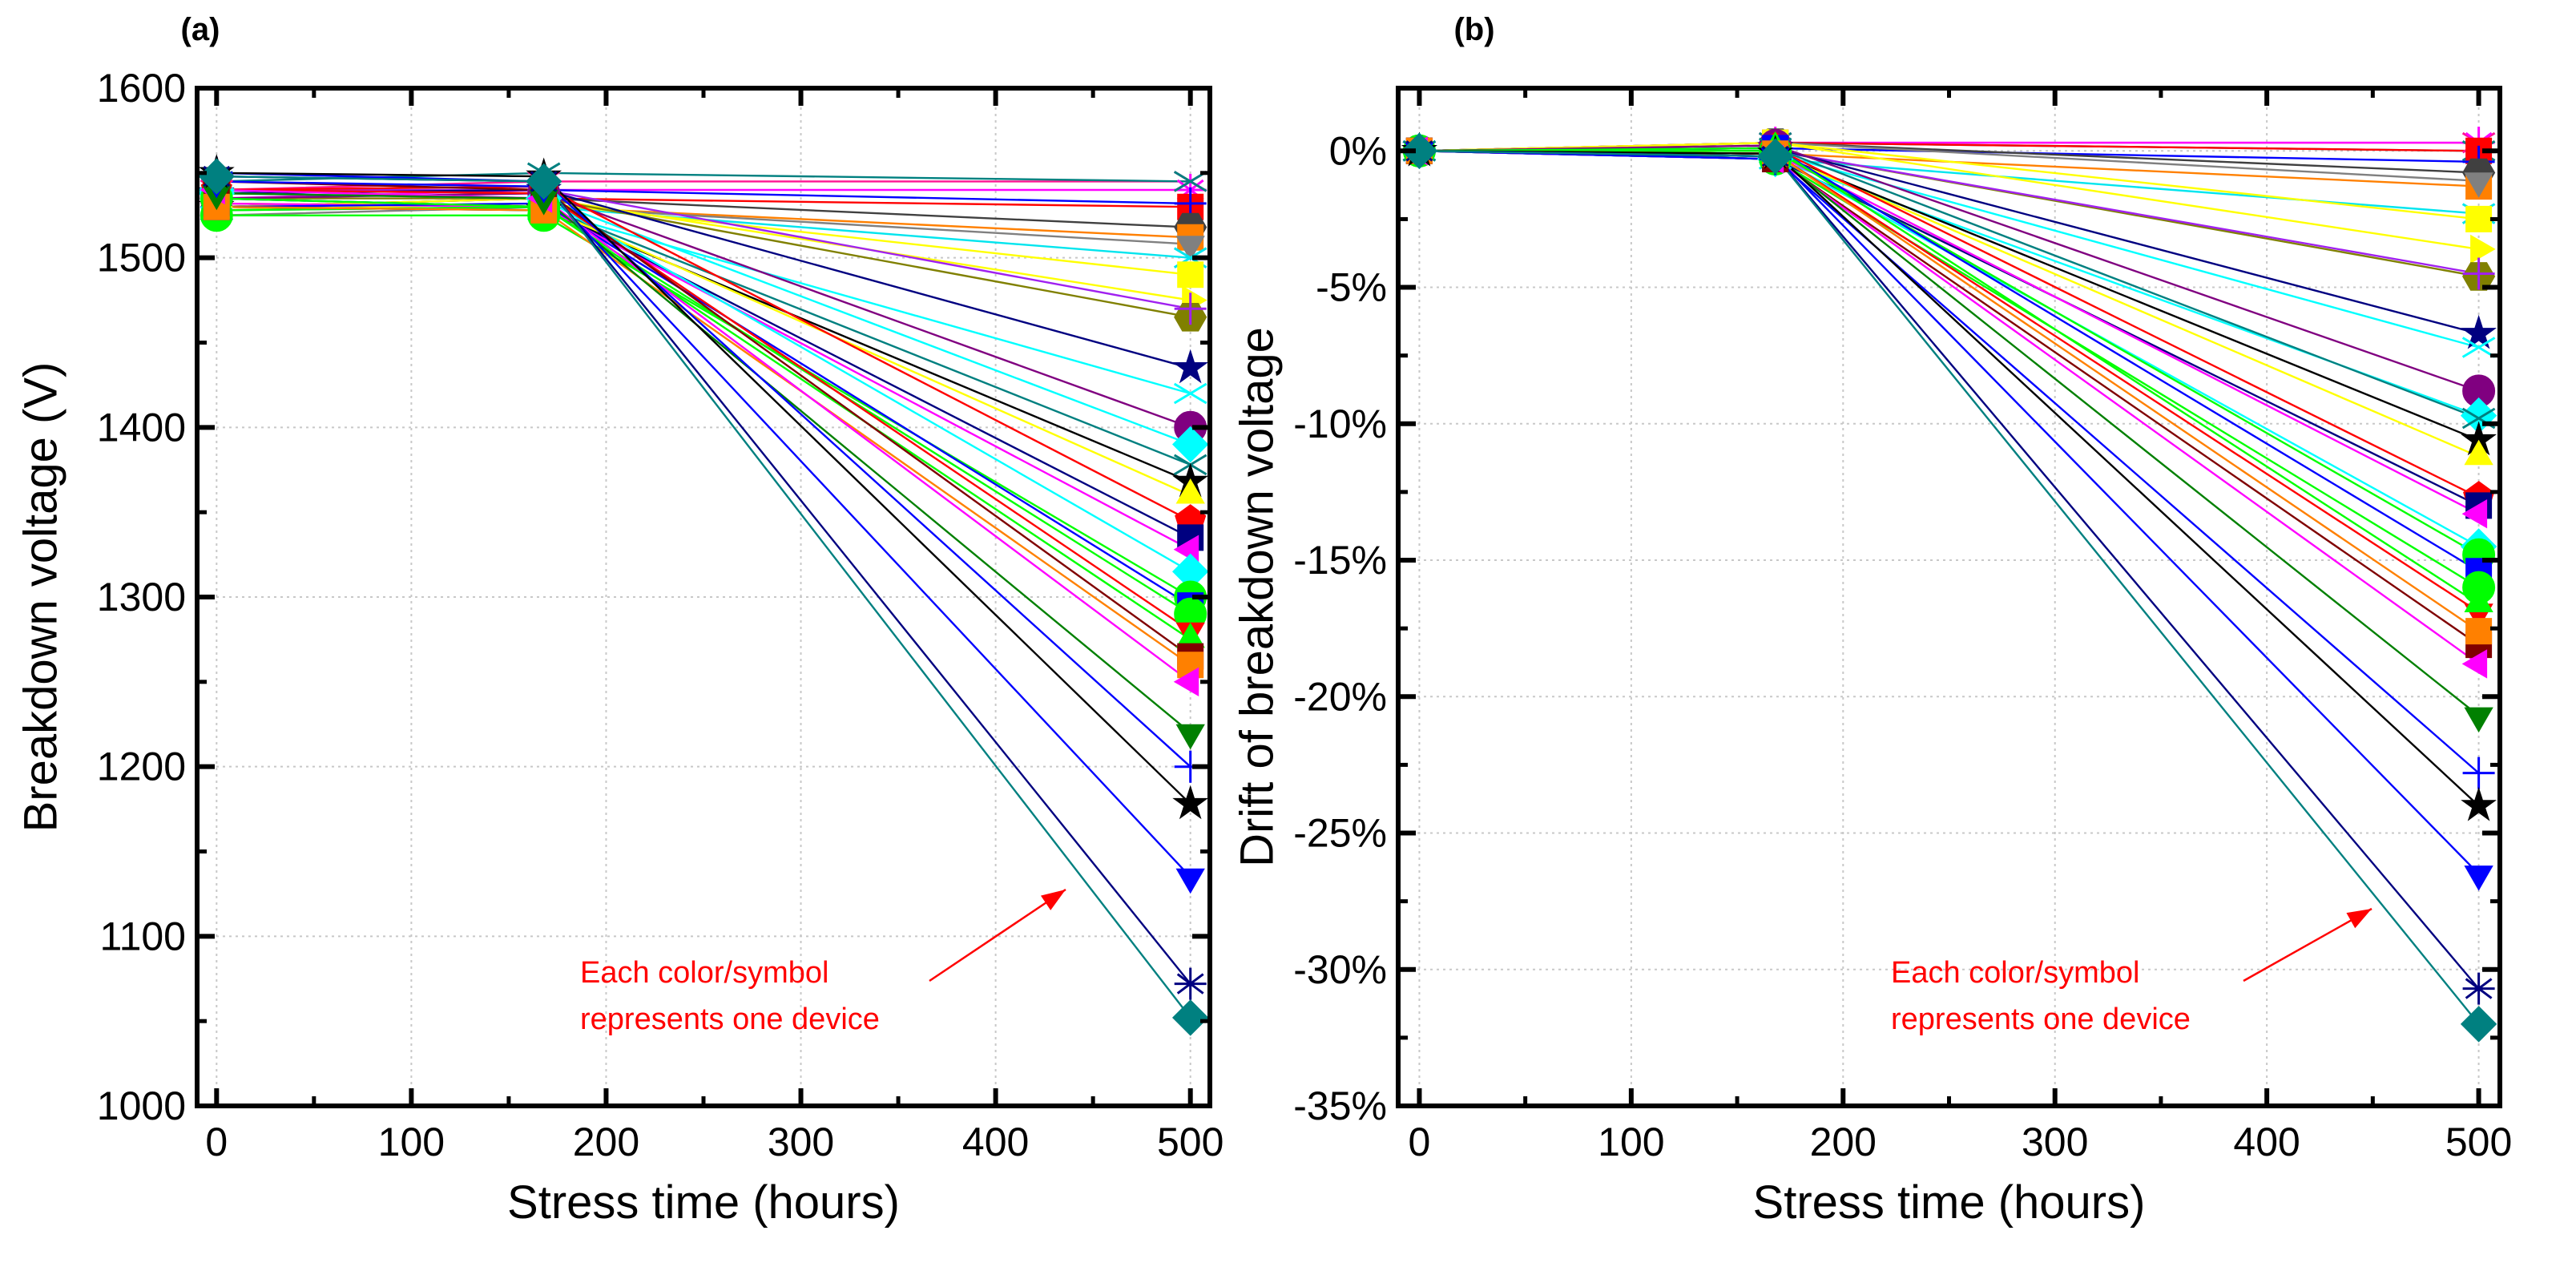  What do you see at coordinates (40, 597) in the screenshot?
I see `y-axis-label: Breakdown voltage (V)` at bounding box center [40, 597].